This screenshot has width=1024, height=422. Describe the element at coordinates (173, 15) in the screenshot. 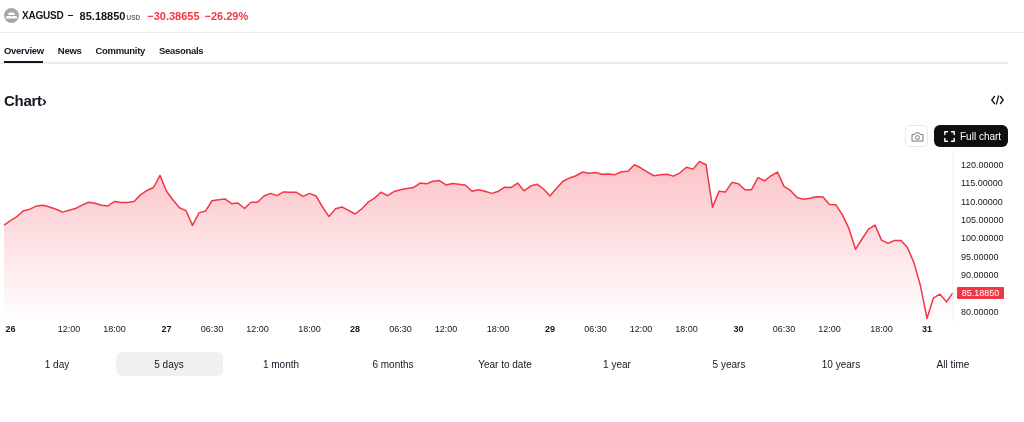

I see `text: −30.38655` at that location.